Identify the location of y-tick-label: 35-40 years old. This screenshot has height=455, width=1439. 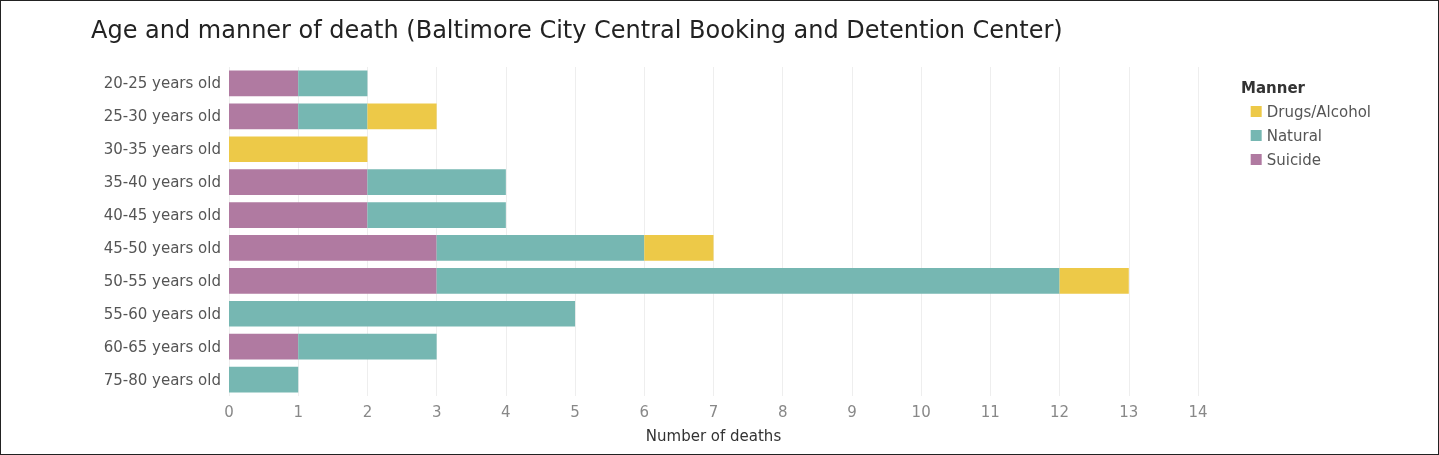
(162, 182).